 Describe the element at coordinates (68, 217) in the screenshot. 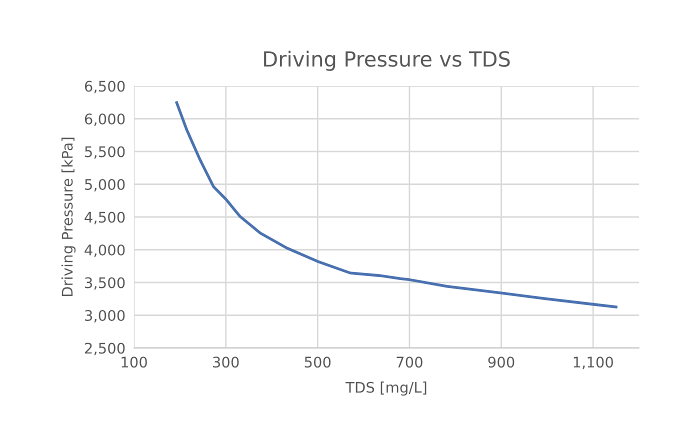

I see `y-axis-title: Driving Pressure [kPa]` at that location.